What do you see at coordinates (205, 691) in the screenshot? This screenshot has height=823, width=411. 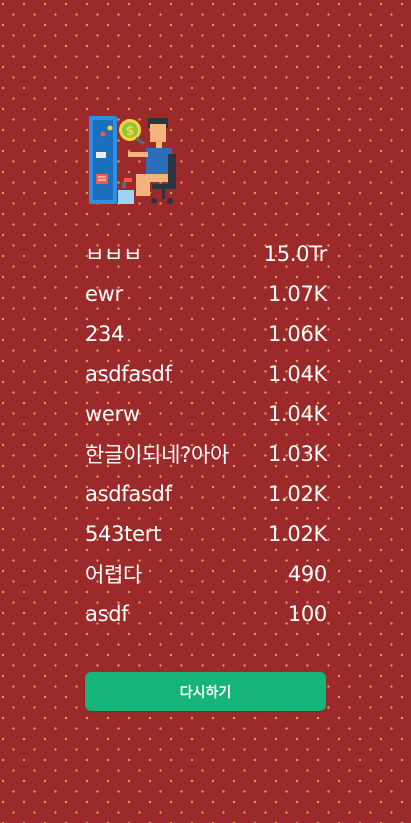 I see `retry-button: 다시하기` at bounding box center [205, 691].